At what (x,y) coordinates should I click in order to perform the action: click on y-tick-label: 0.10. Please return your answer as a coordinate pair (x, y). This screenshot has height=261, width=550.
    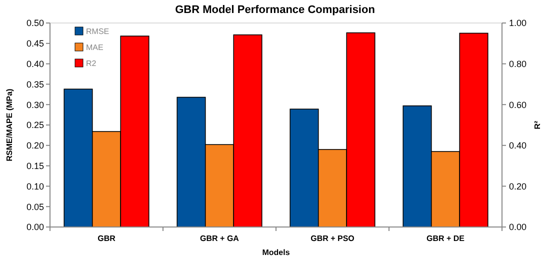
    Looking at the image, I should click on (35, 186).